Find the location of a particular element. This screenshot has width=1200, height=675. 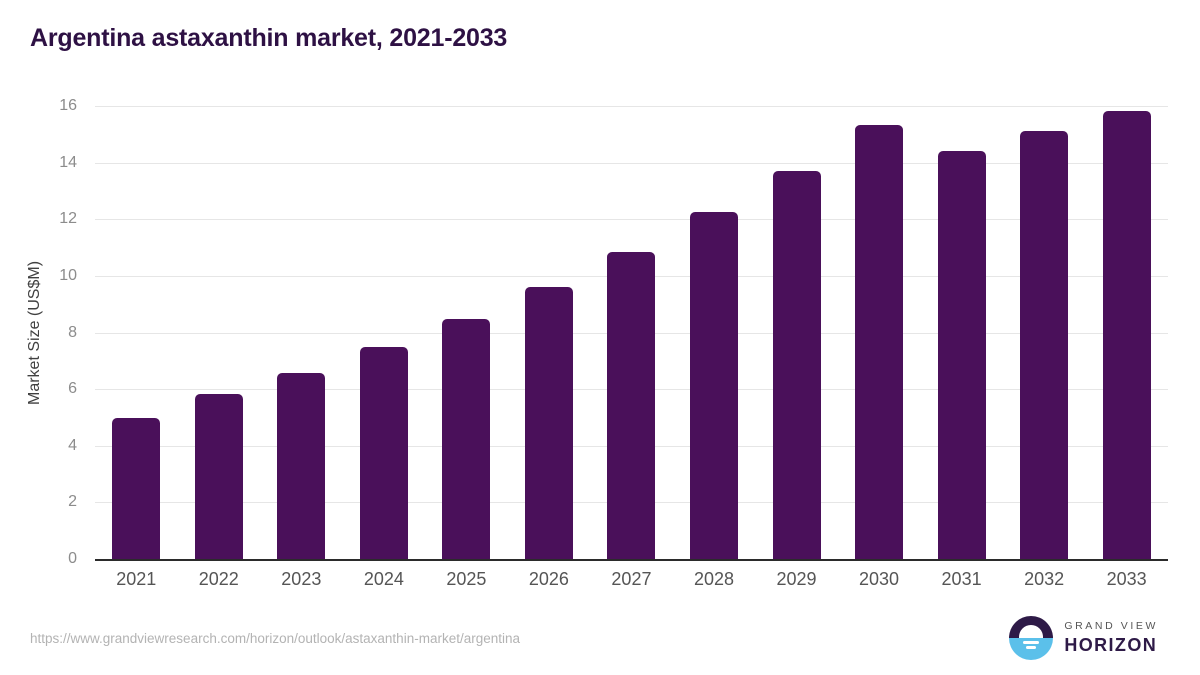

logo-sun-shape is located at coordinates (1031, 631).